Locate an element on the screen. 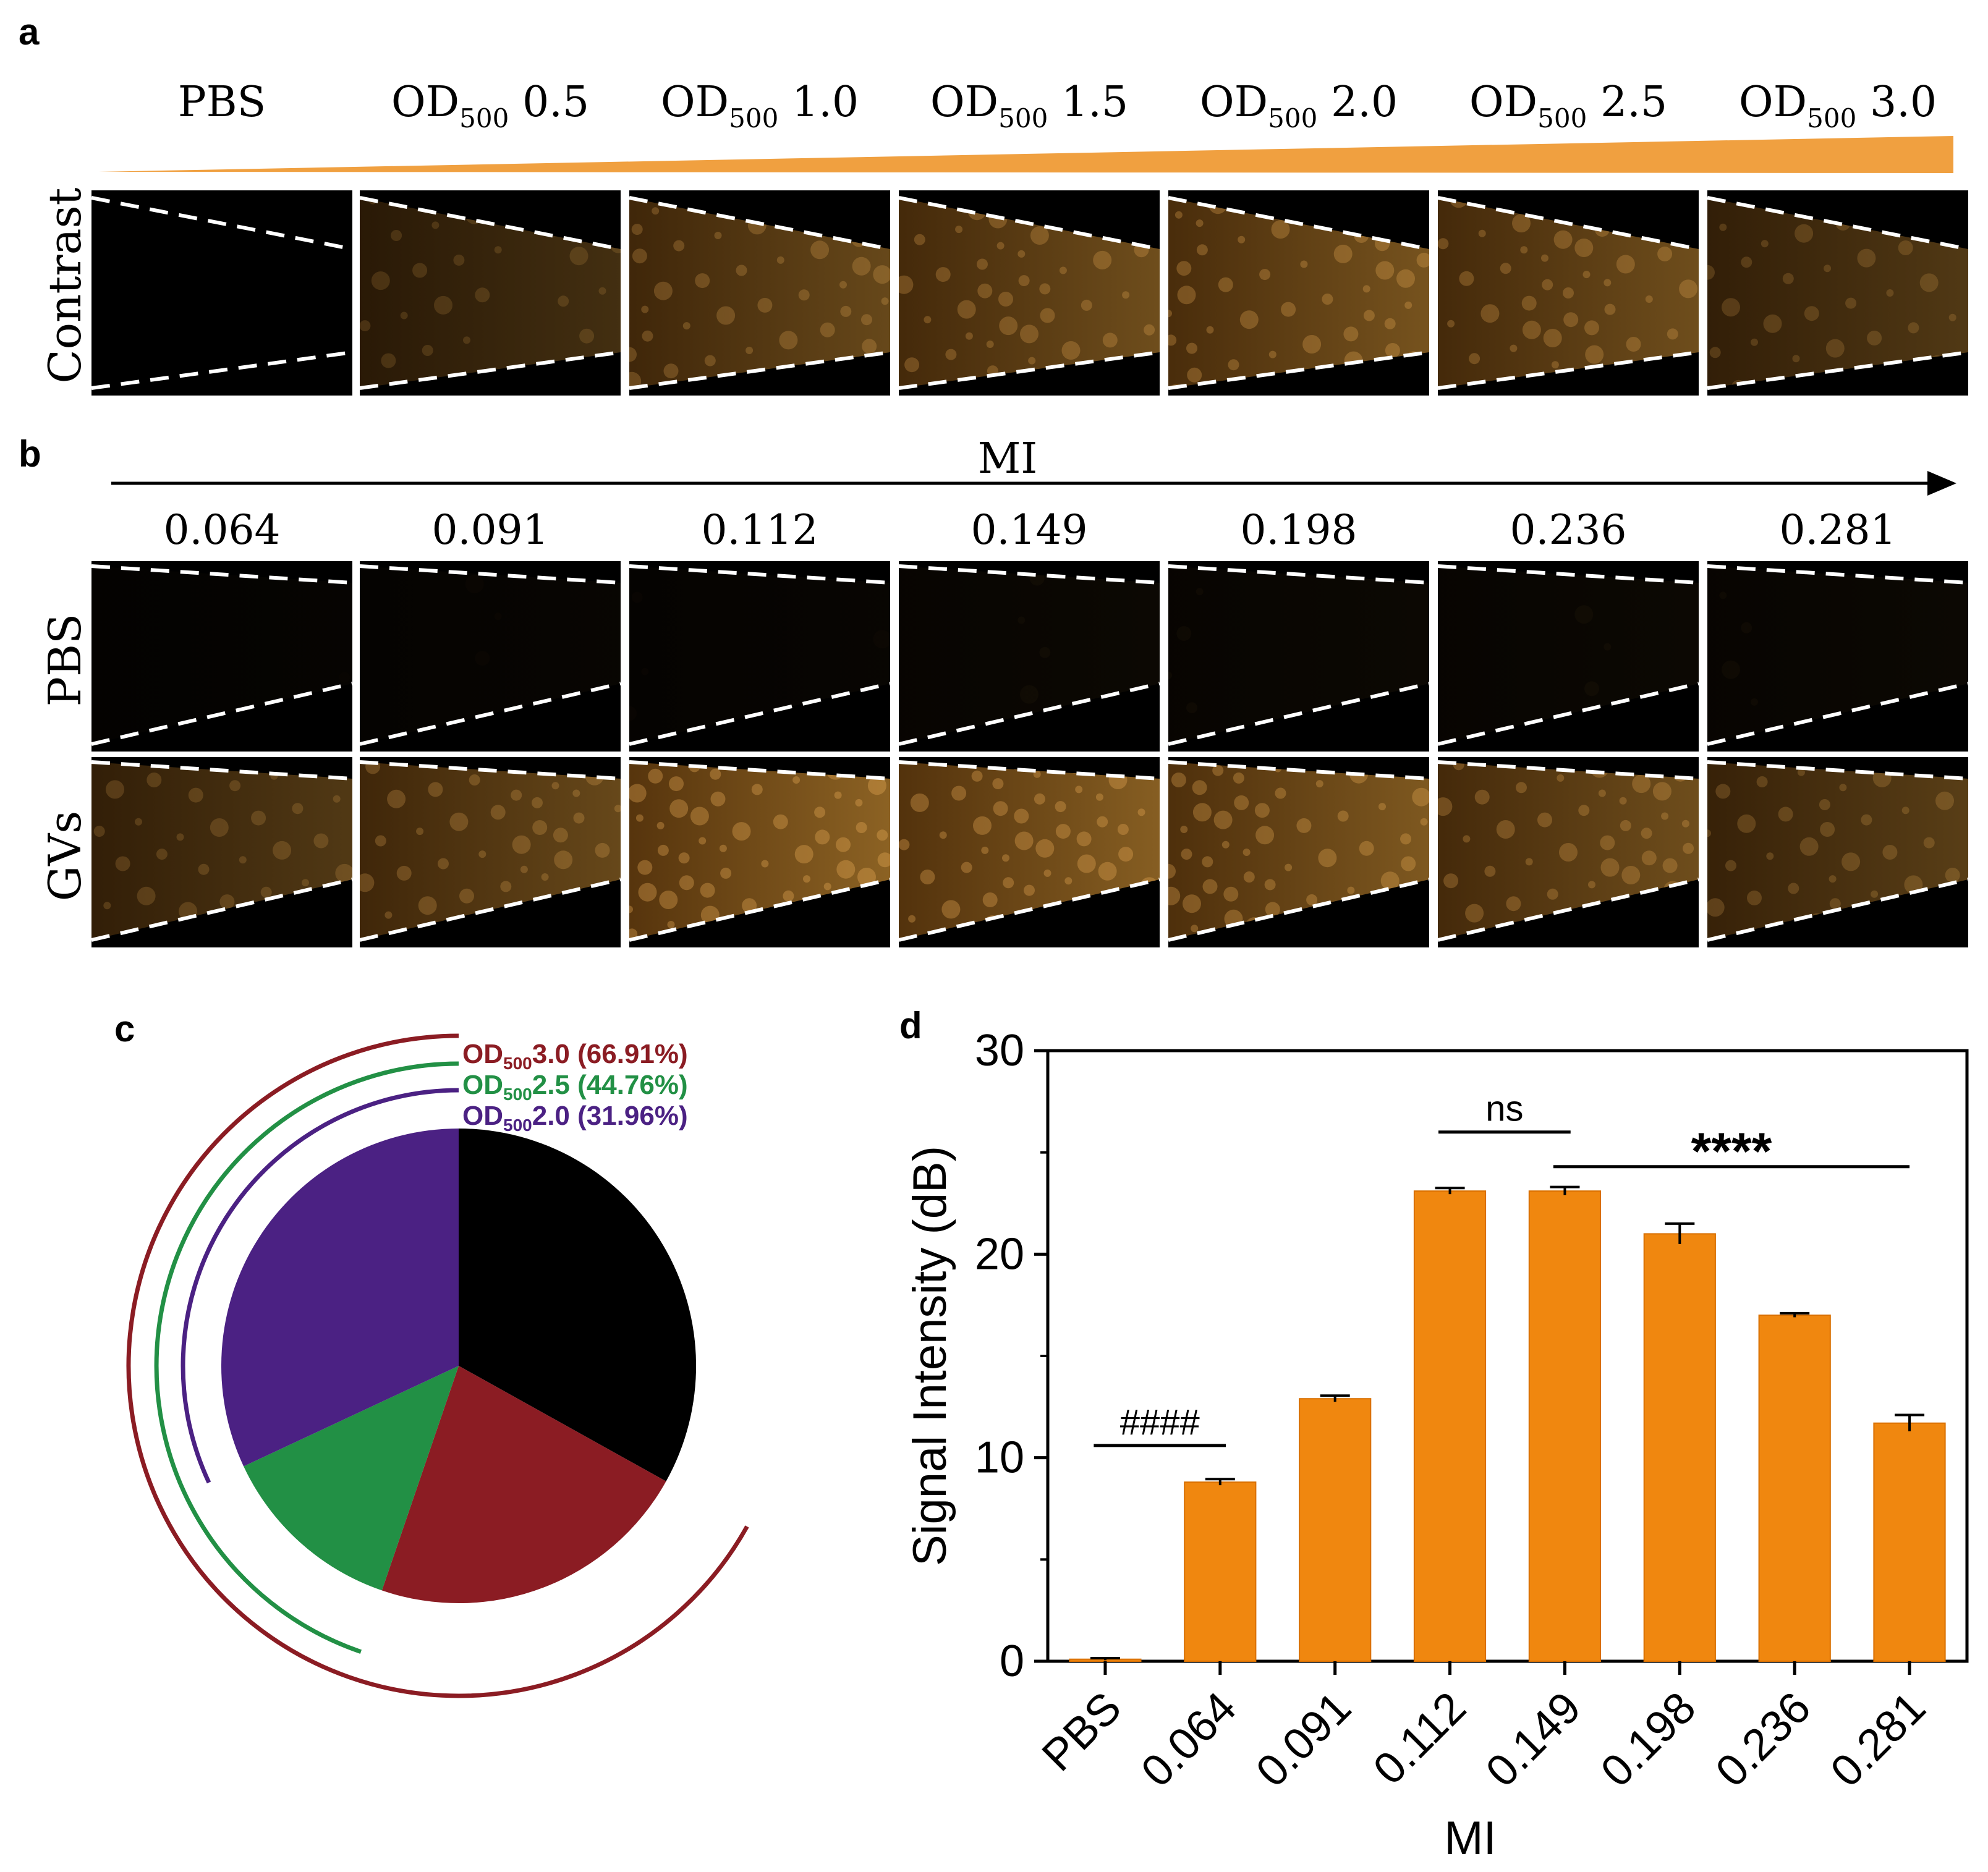 Image resolution: width=1988 pixels, height=1872 pixels. header-base: OD is located at coordinates (1234, 103).